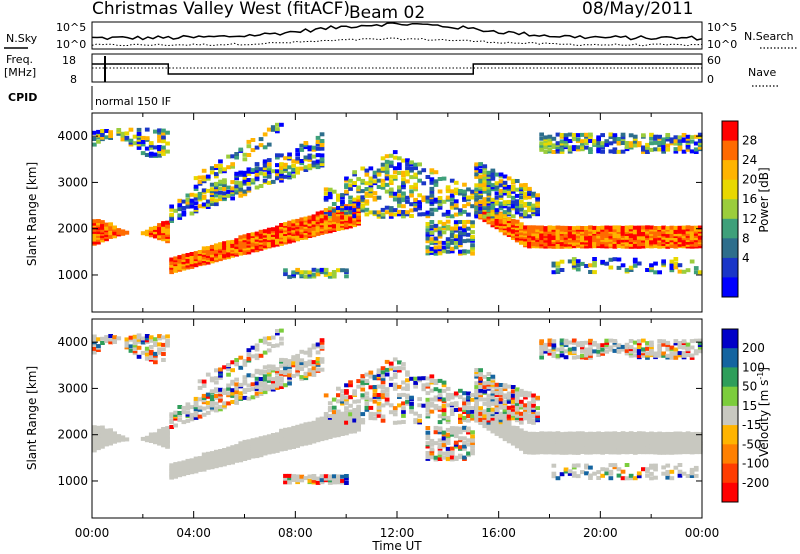 This screenshot has width=800, height=554. Describe the element at coordinates (607, 242) in the screenshot. I see `echo-cell-1957` at that location.